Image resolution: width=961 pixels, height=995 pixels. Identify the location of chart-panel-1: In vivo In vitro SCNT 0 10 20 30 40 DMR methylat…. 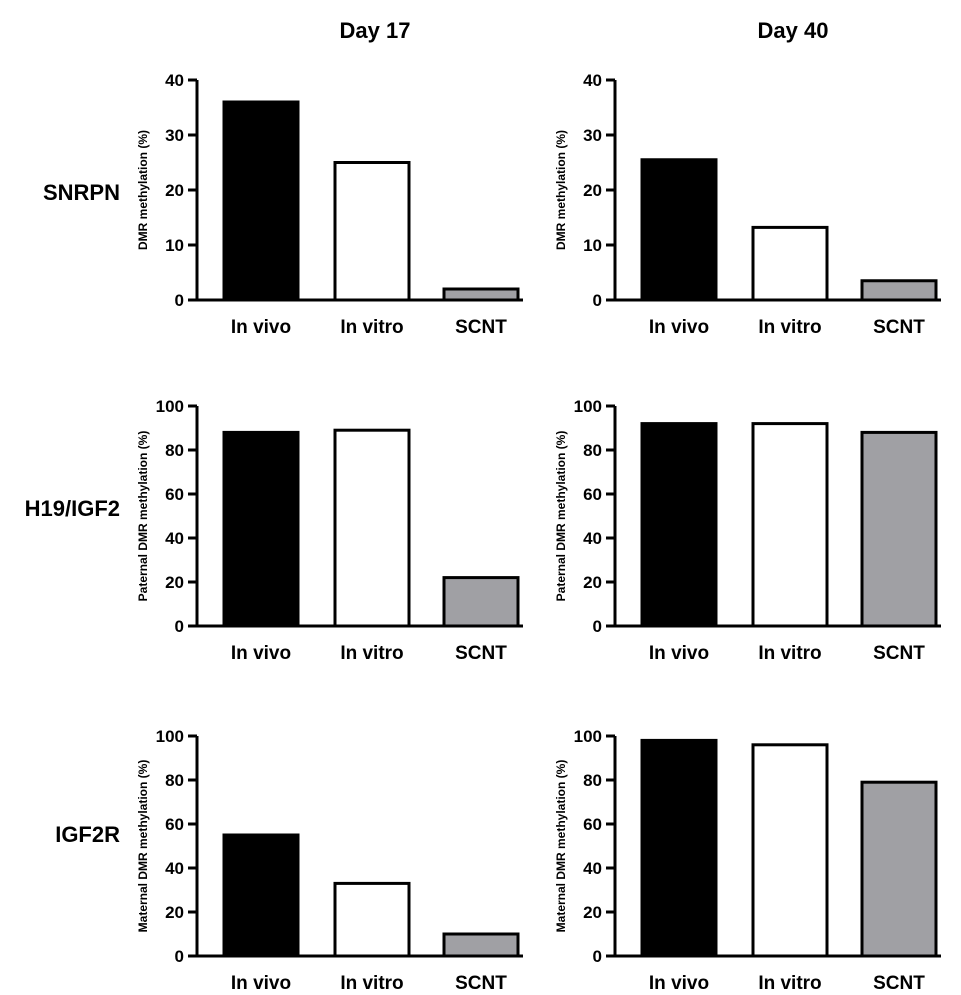
(329, 204).